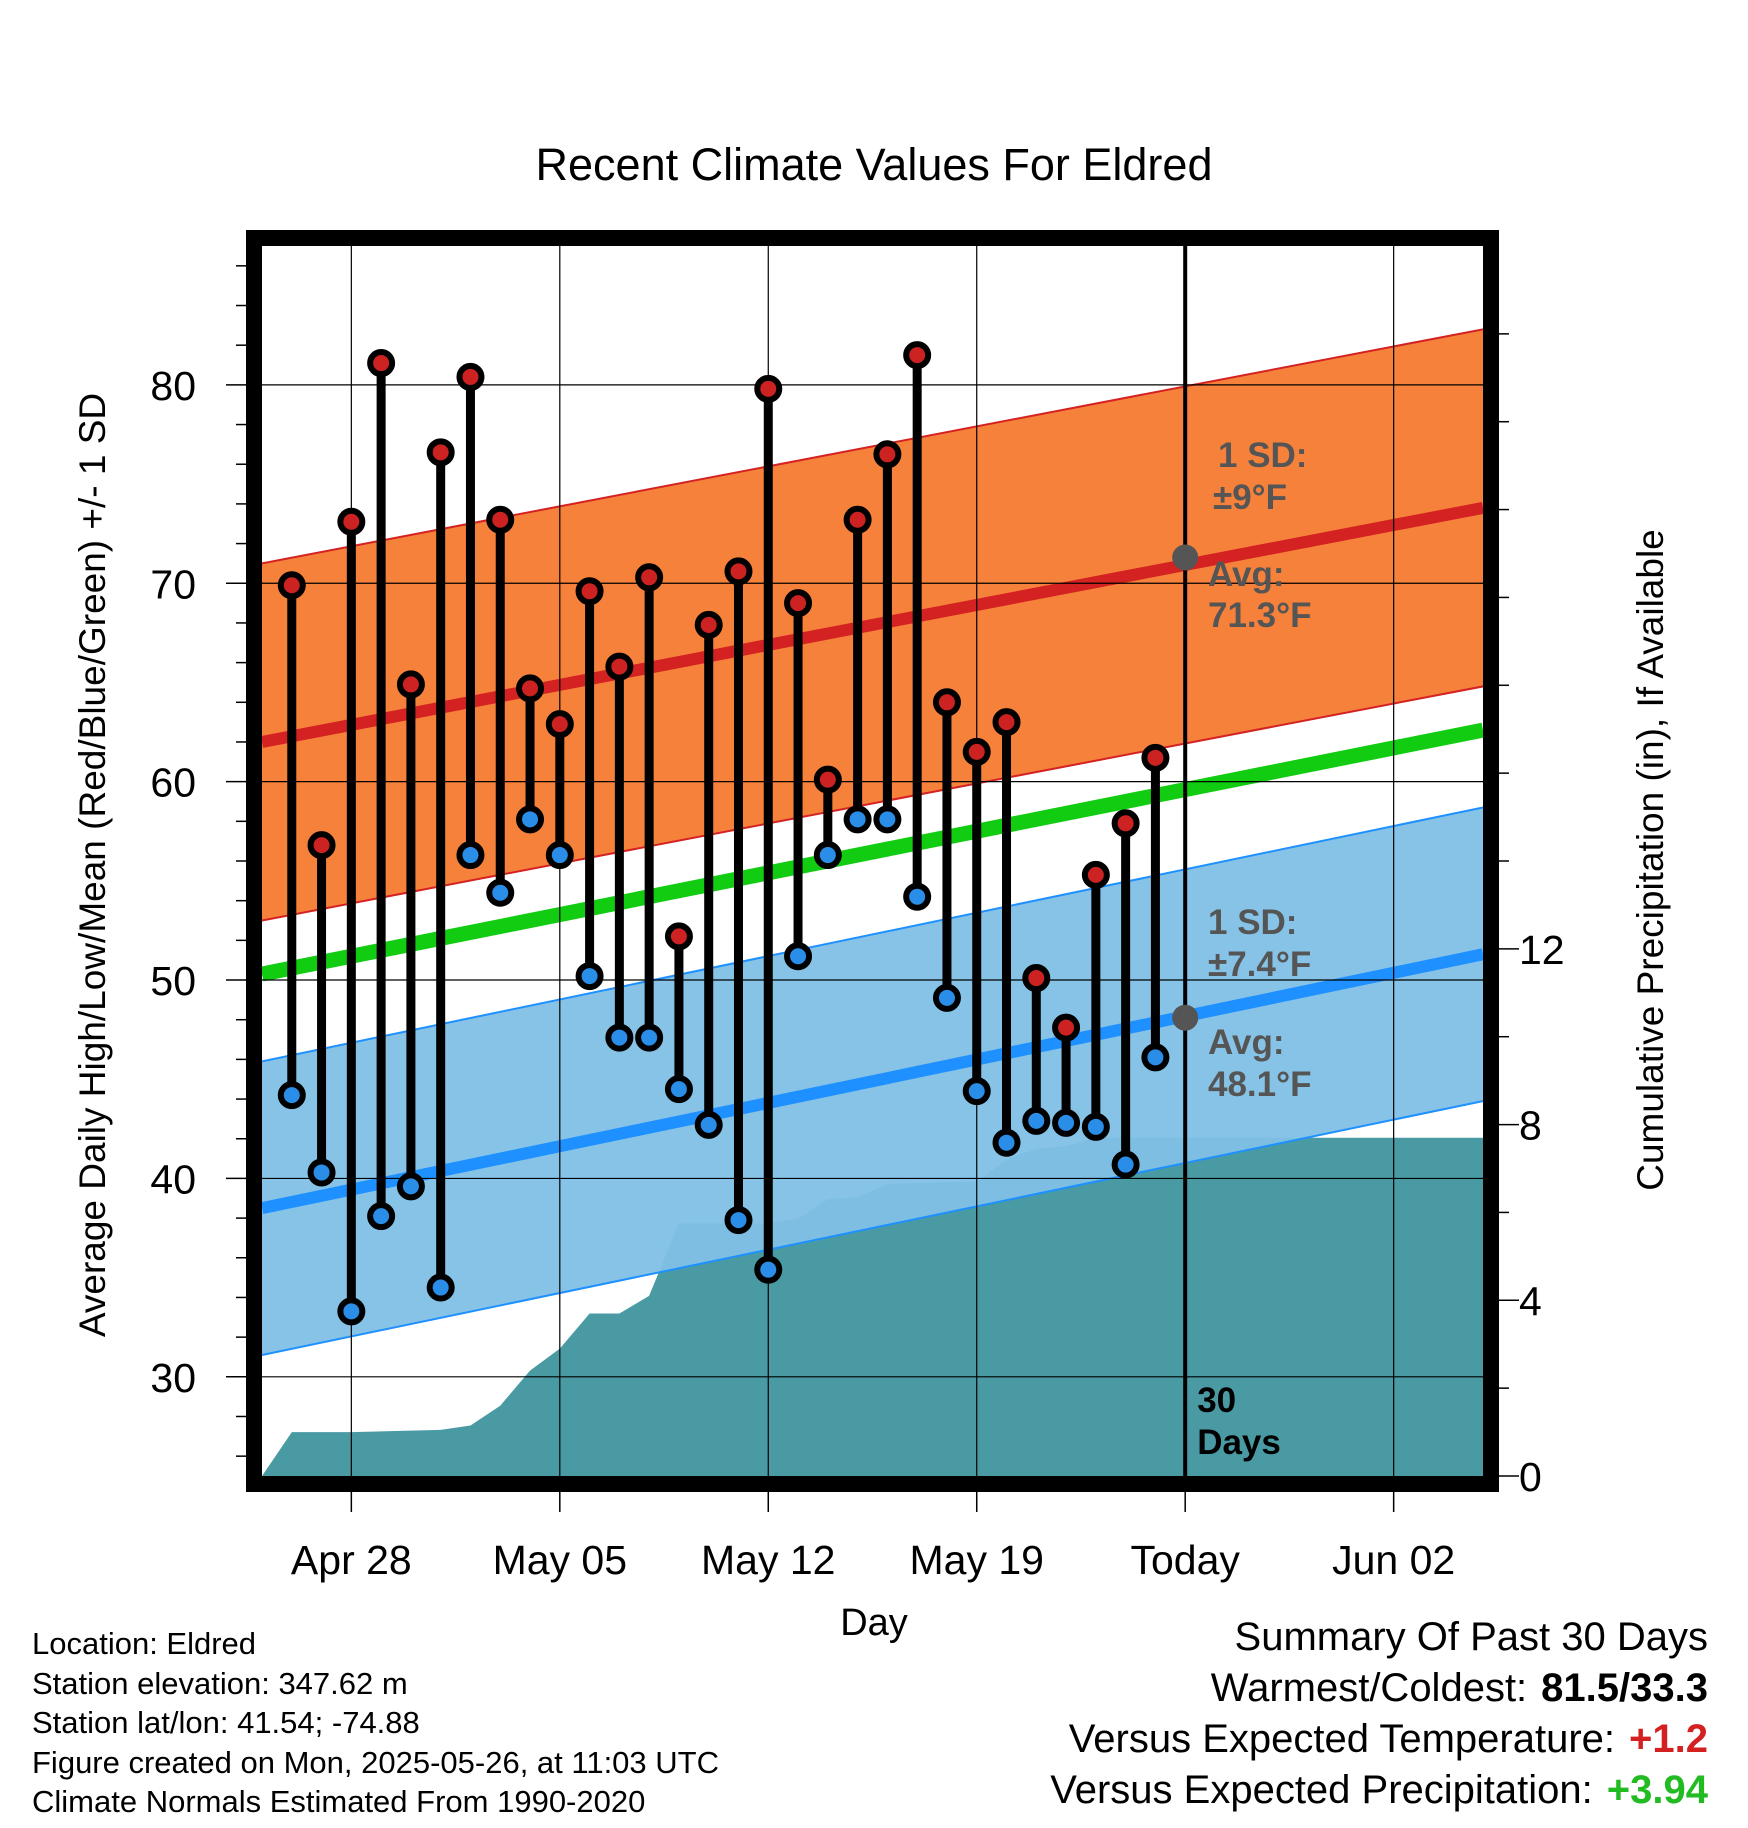 The image size is (1748, 1828). I want to click on y2-tick-label: 0, so click(1530, 1477).